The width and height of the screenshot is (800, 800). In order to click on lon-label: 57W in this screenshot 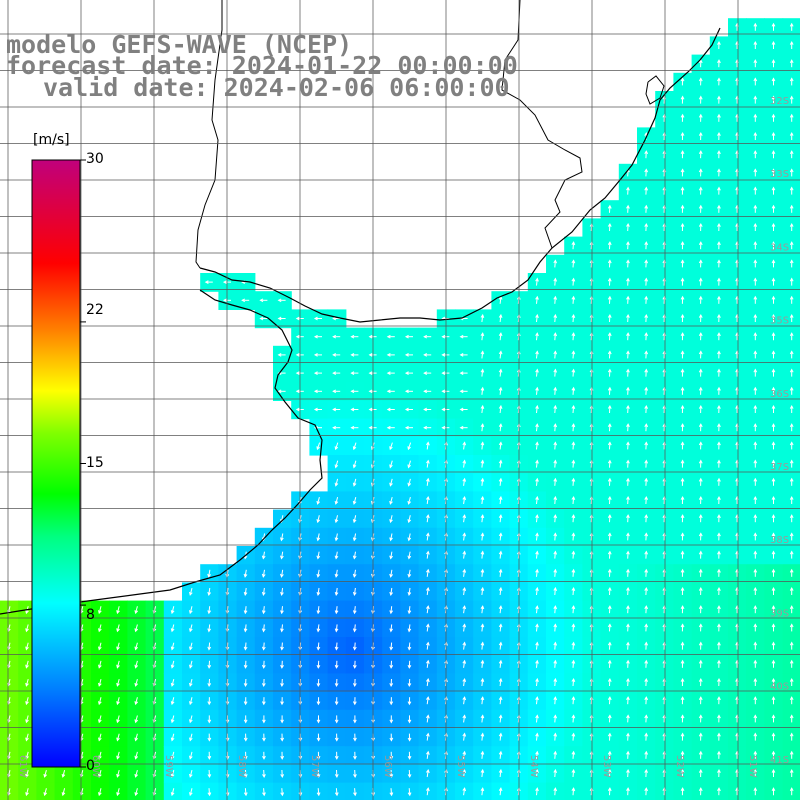, I will do `click(314, 766)`.